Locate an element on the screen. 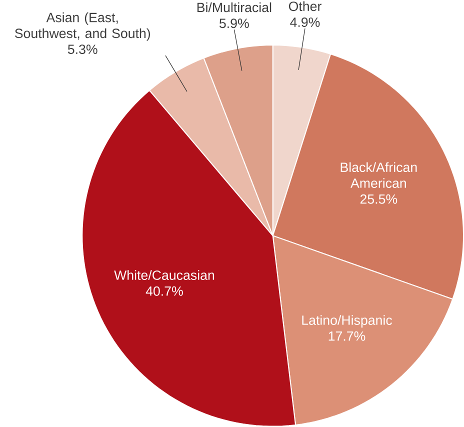 The image size is (464, 427). data-label: 5.9% is located at coordinates (234, 23).